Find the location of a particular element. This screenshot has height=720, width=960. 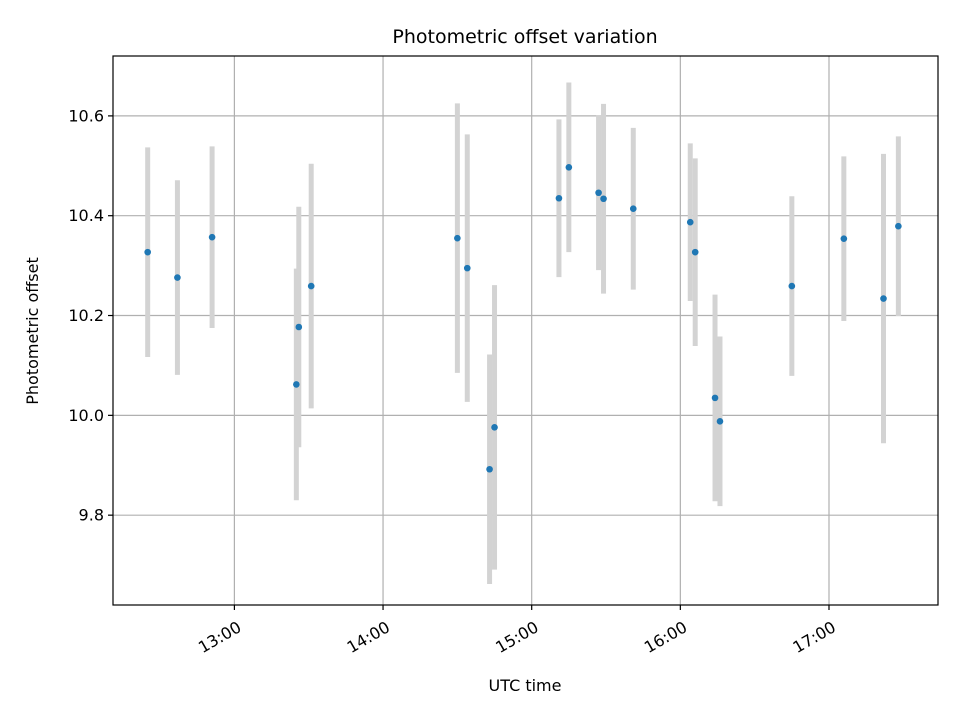

x-axis: 13:00 14:00 15:00 16:00 17:00 is located at coordinates (517, 631).